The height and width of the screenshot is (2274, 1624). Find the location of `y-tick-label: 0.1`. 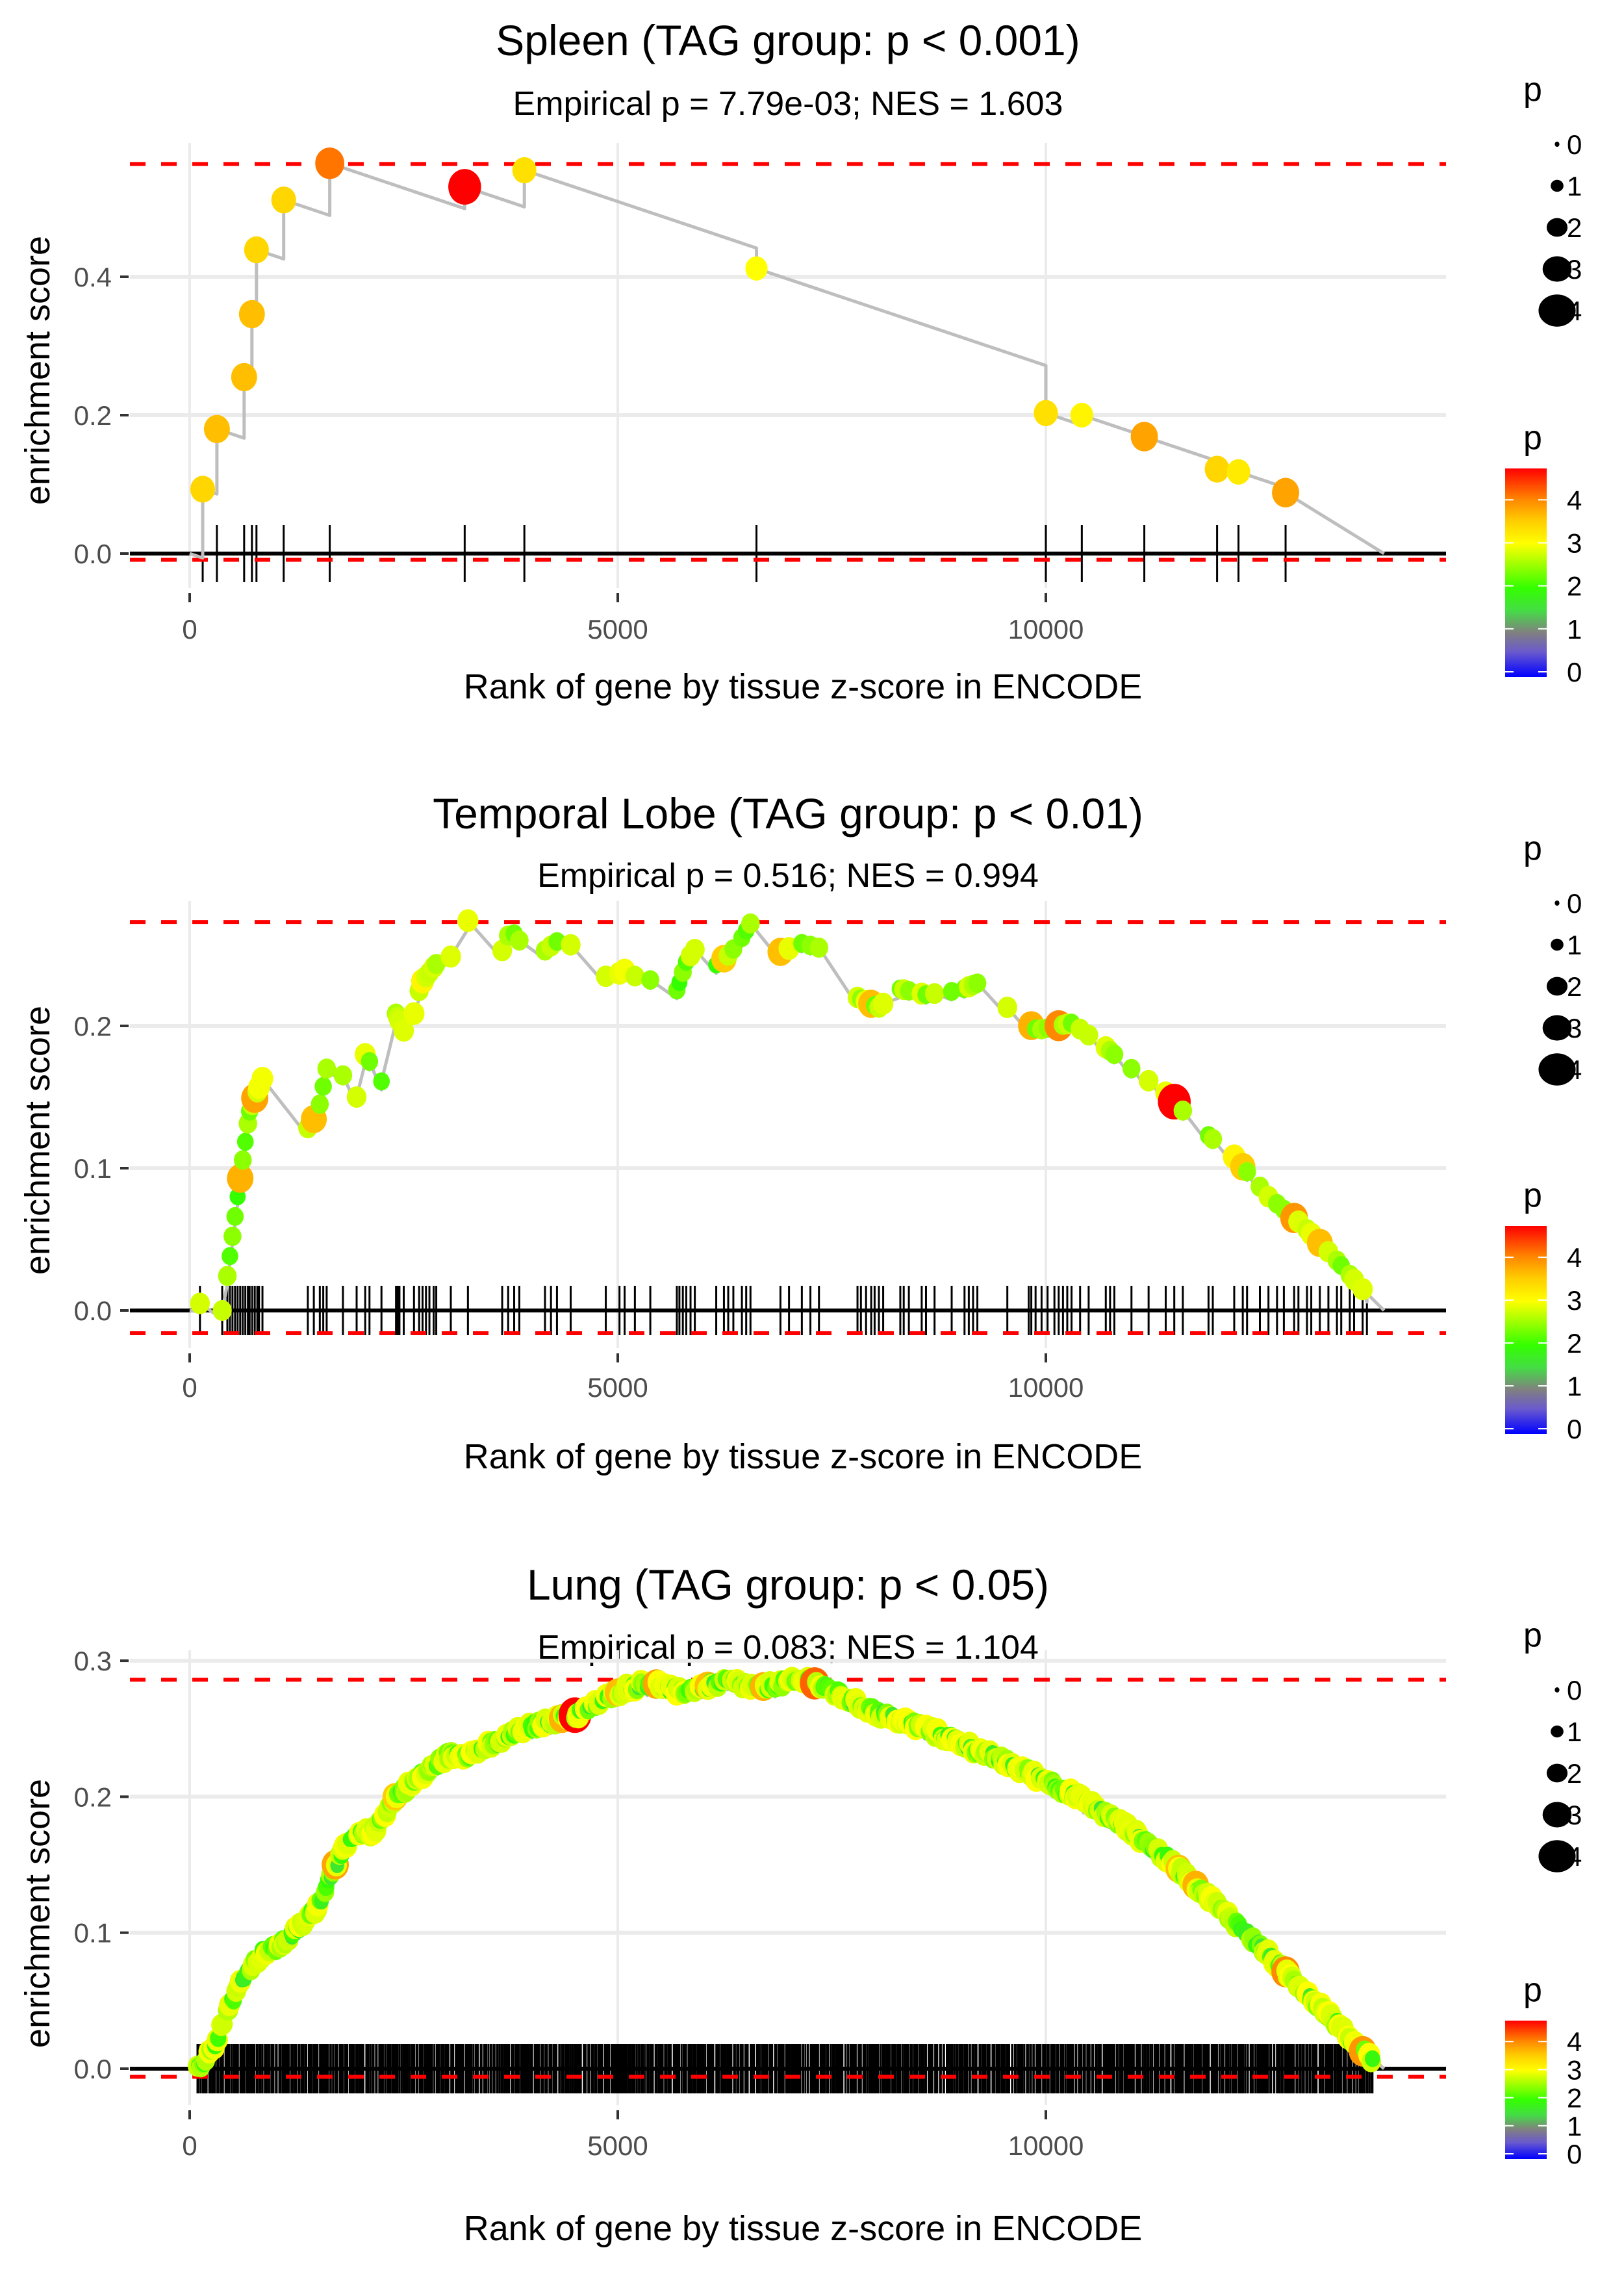

y-tick-label: 0.1 is located at coordinates (93, 1933).